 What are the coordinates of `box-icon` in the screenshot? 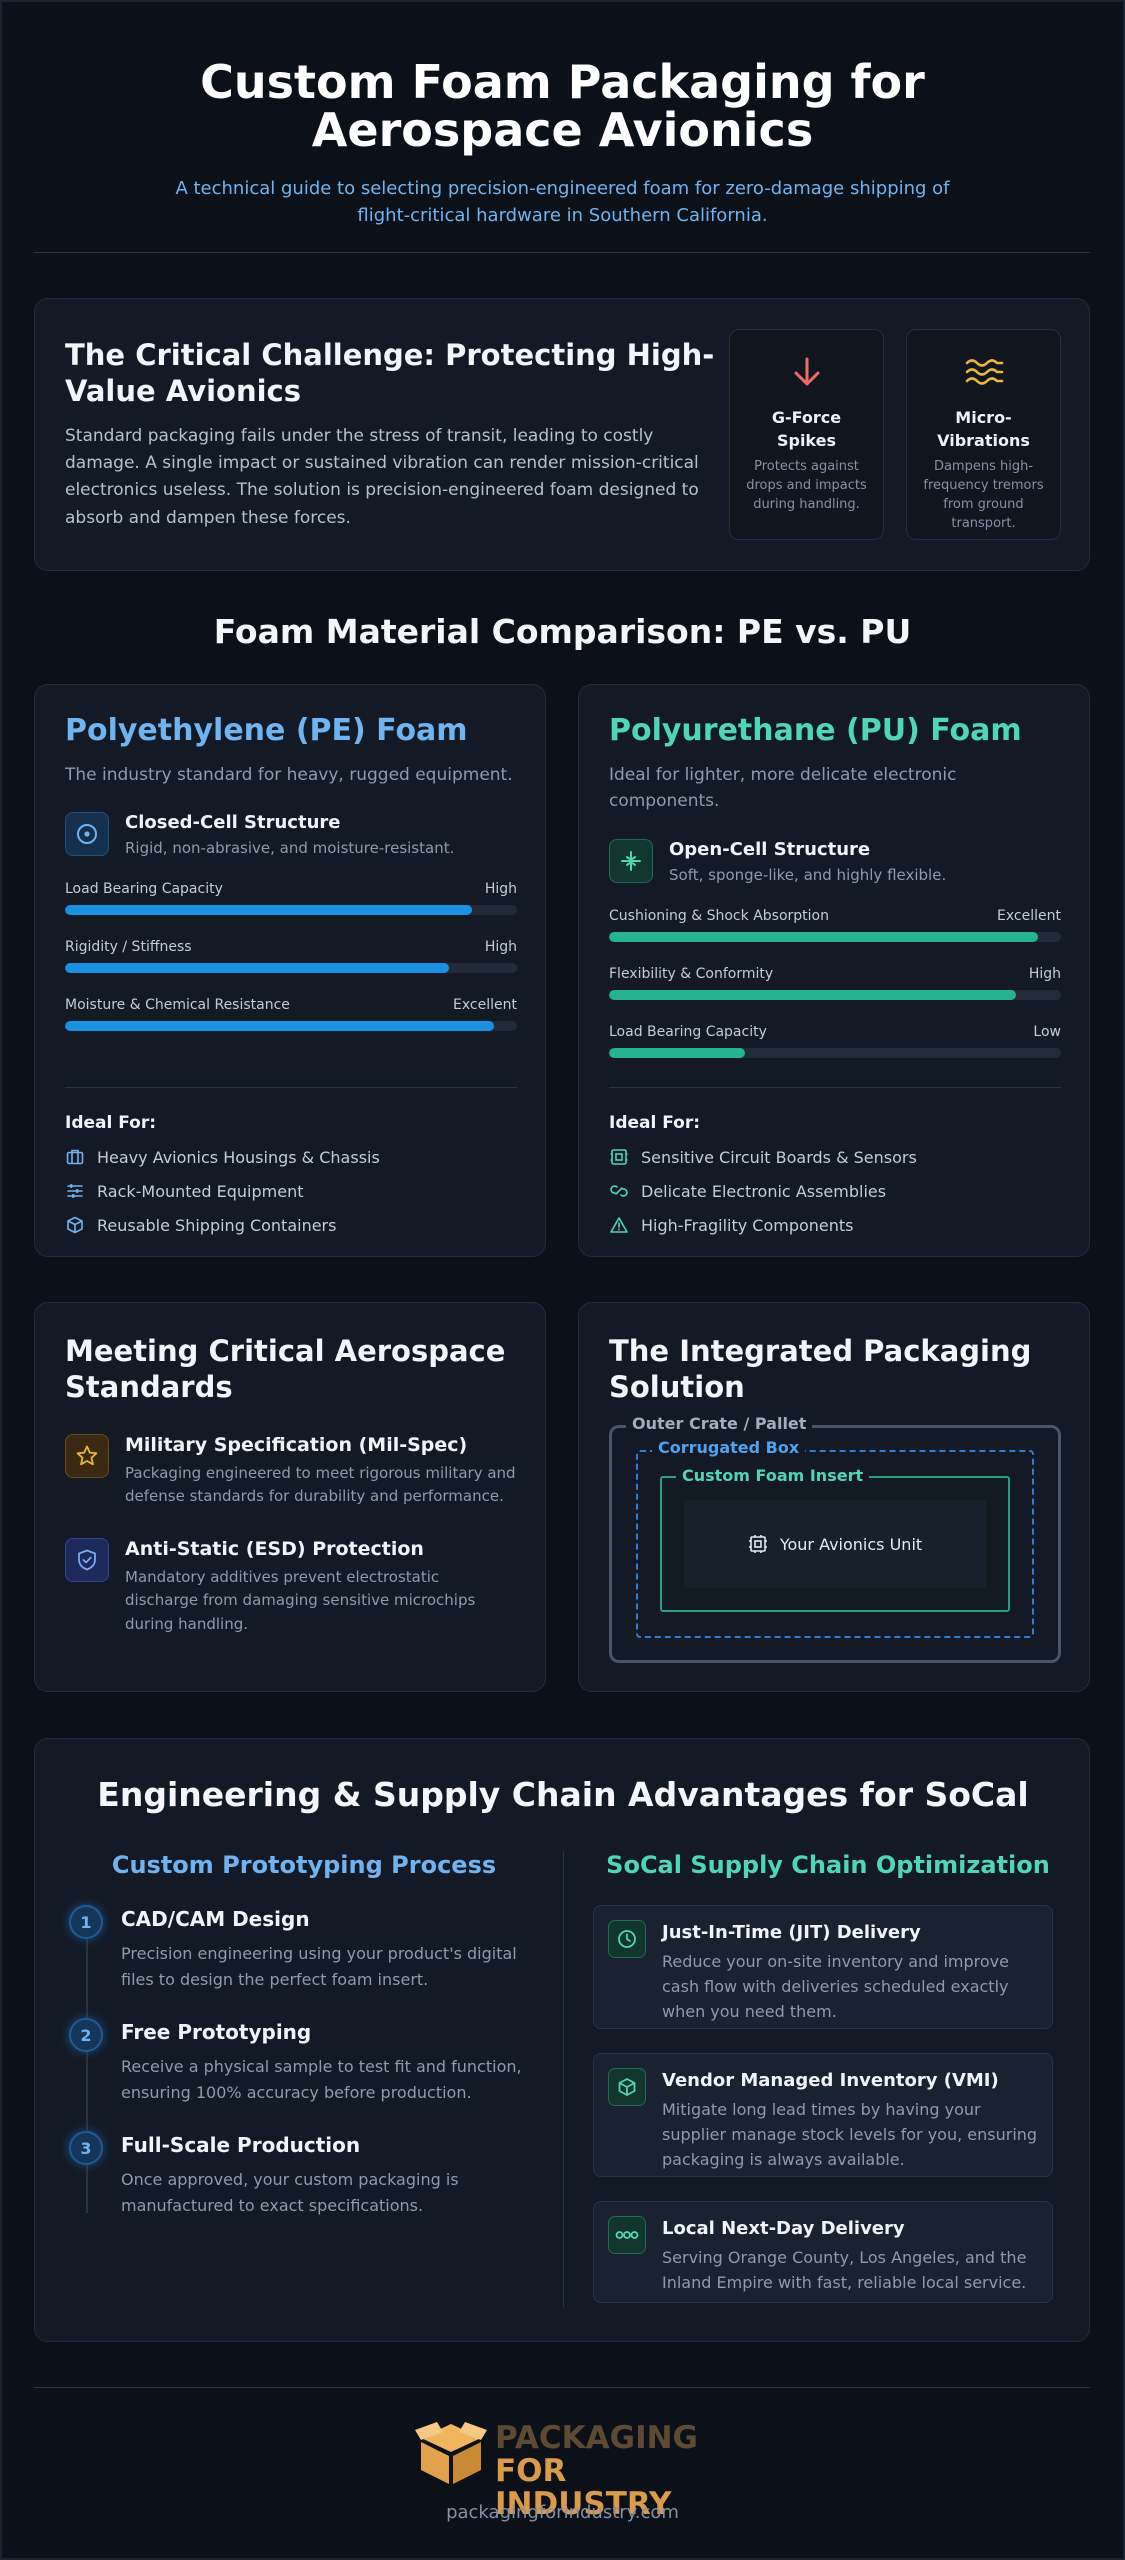 It's located at (627, 2087).